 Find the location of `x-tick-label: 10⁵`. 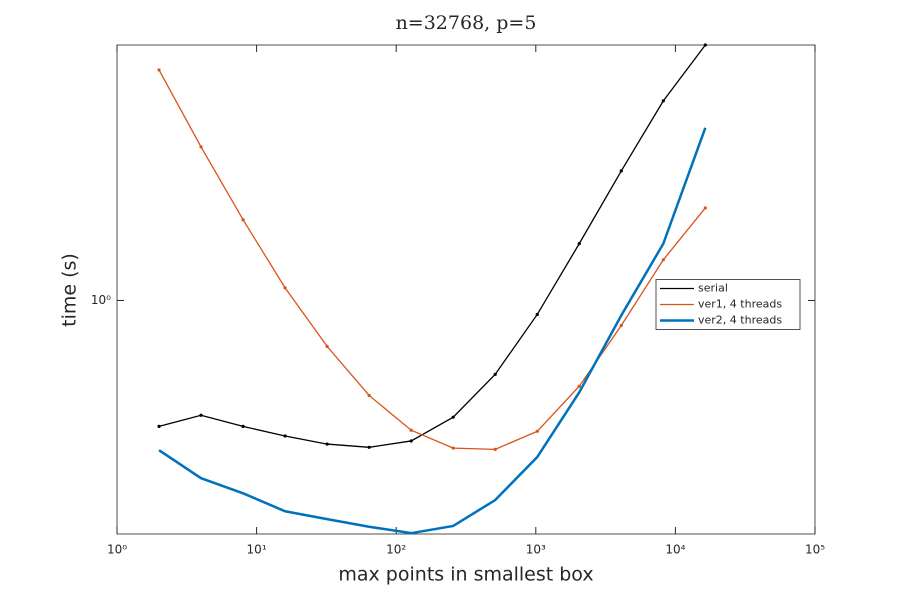

x-tick-label: 10⁵ is located at coordinates (815, 550).